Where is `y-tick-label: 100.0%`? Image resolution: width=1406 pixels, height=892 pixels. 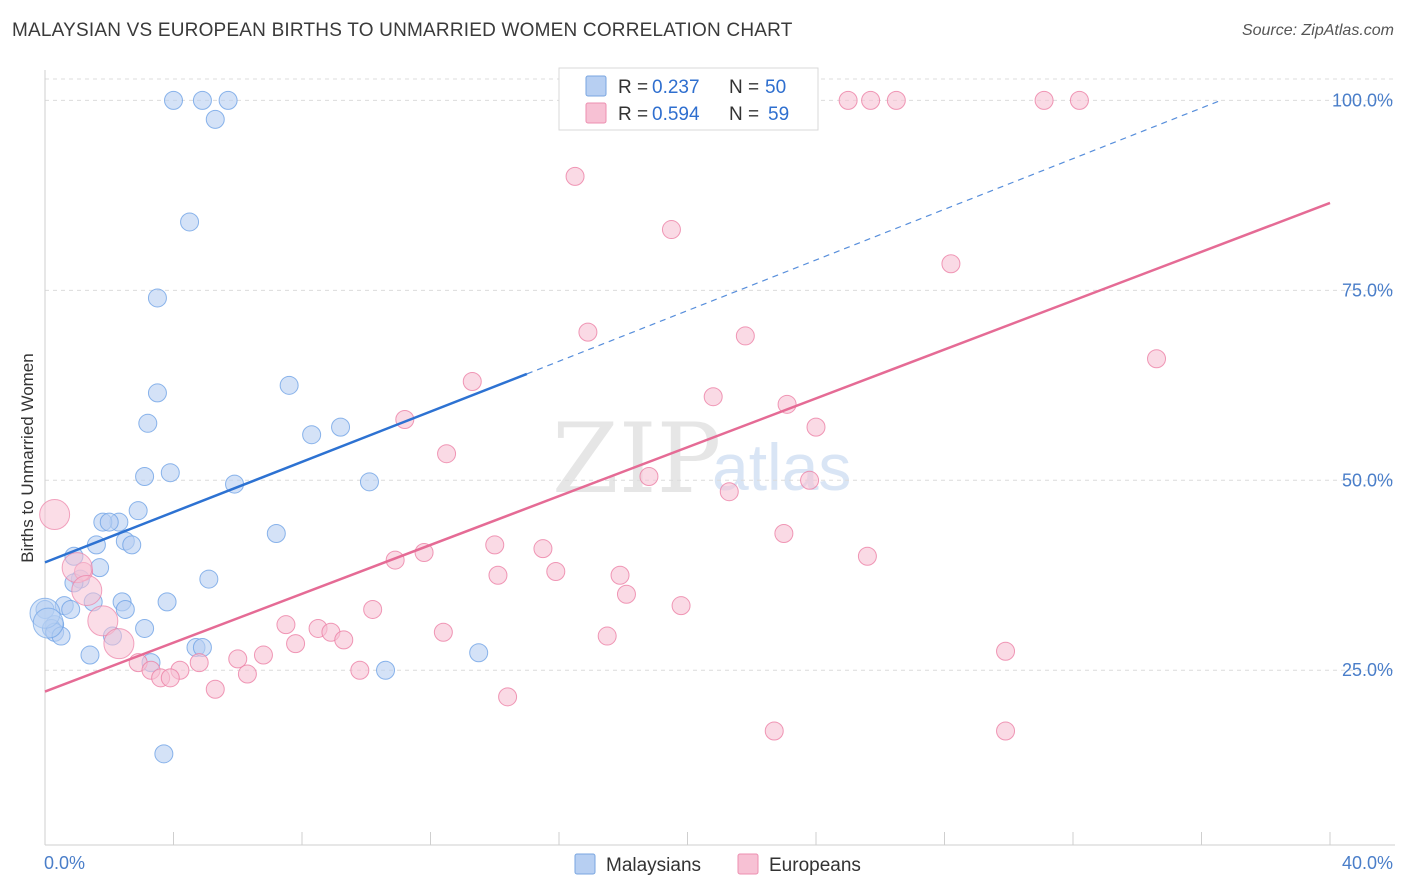
y-tick-label: 100.0% is located at coordinates (1362, 100).